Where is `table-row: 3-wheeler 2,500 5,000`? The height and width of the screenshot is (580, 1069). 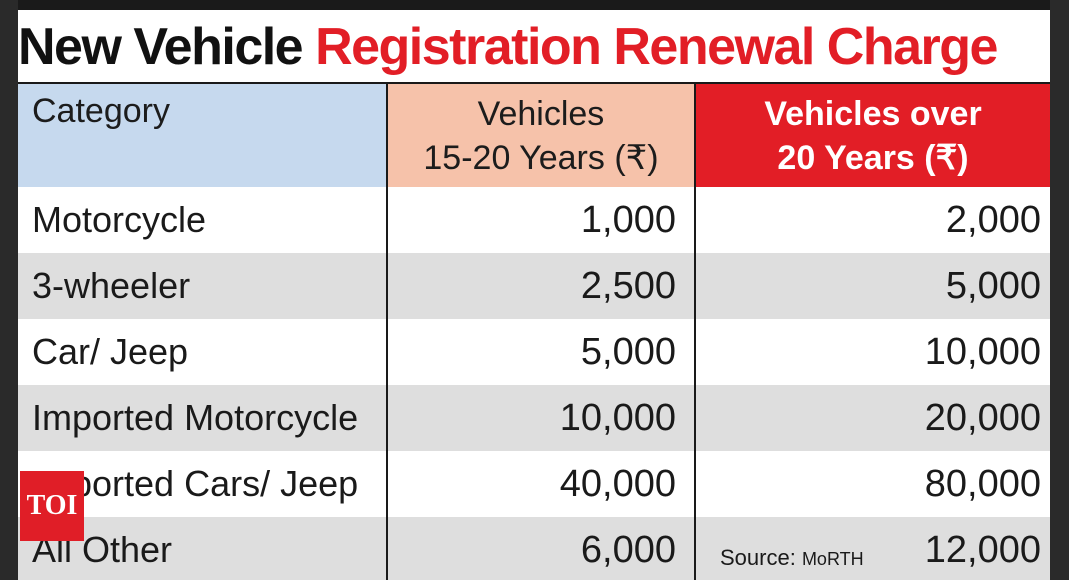 table-row: 3-wheeler 2,500 5,000 is located at coordinates (534, 286).